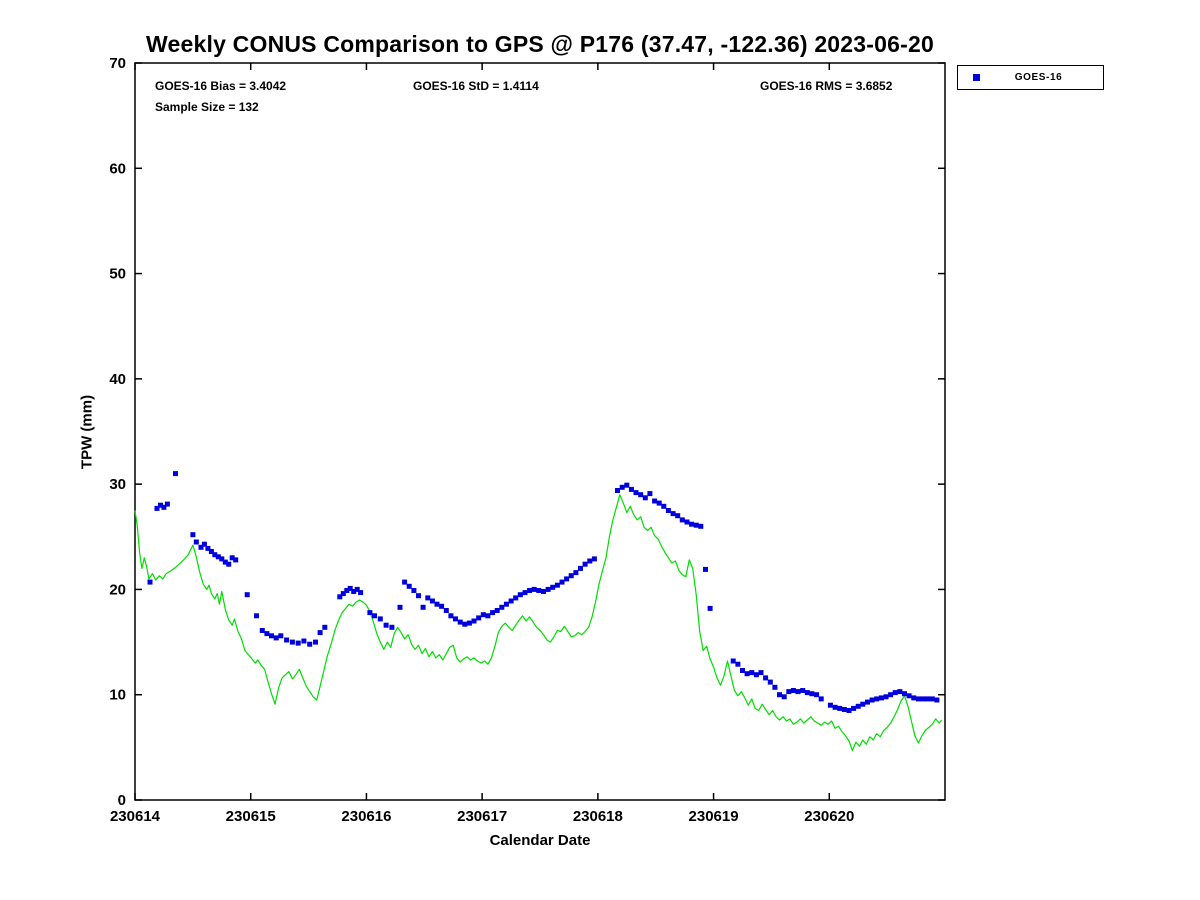 The height and width of the screenshot is (900, 1200). I want to click on y-tick-label: 10, so click(117, 695).